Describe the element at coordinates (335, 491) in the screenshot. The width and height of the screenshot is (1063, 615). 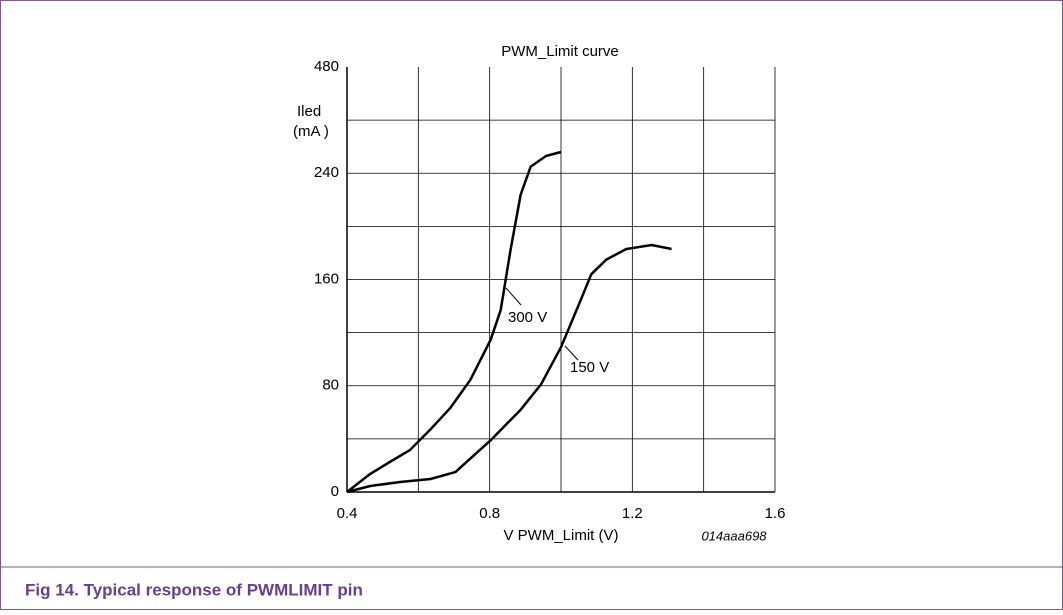
I see `y-tick-label: 0` at that location.